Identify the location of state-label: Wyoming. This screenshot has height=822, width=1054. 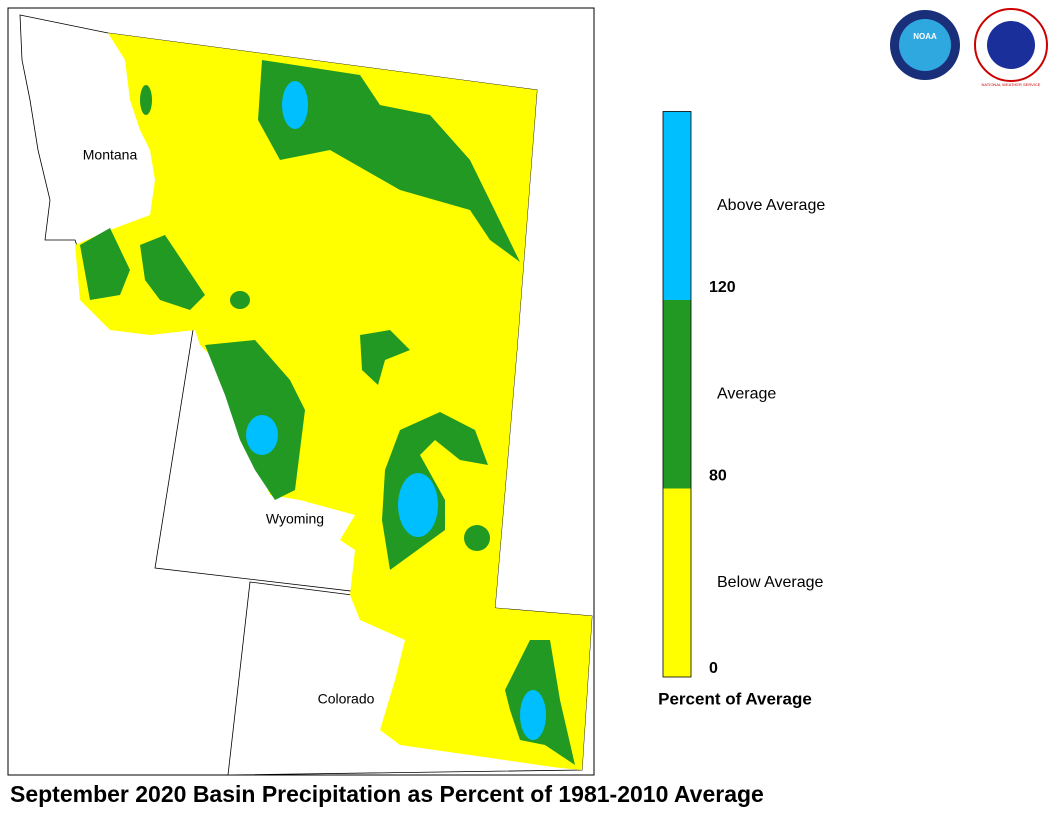
(295, 519).